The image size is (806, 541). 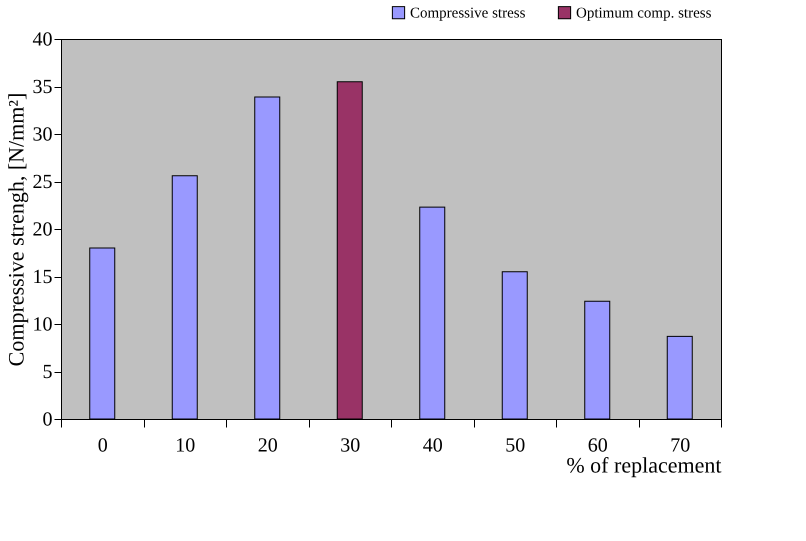 What do you see at coordinates (42, 277) in the screenshot?
I see `y-tick-label: 15` at bounding box center [42, 277].